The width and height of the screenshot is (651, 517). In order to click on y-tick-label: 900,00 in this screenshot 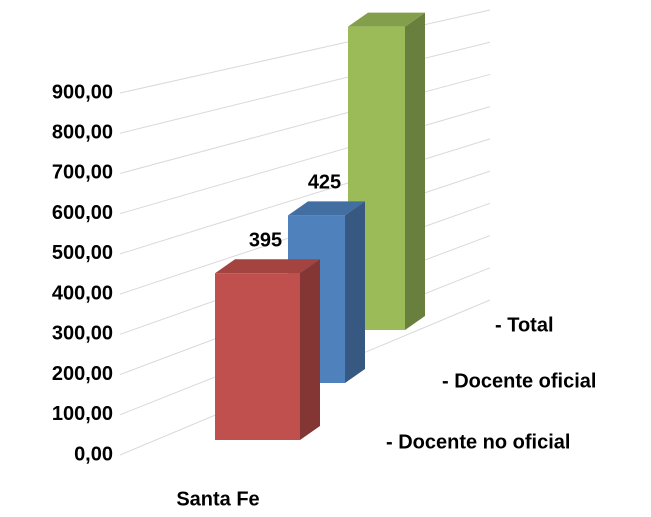, I will do `click(82, 92)`.